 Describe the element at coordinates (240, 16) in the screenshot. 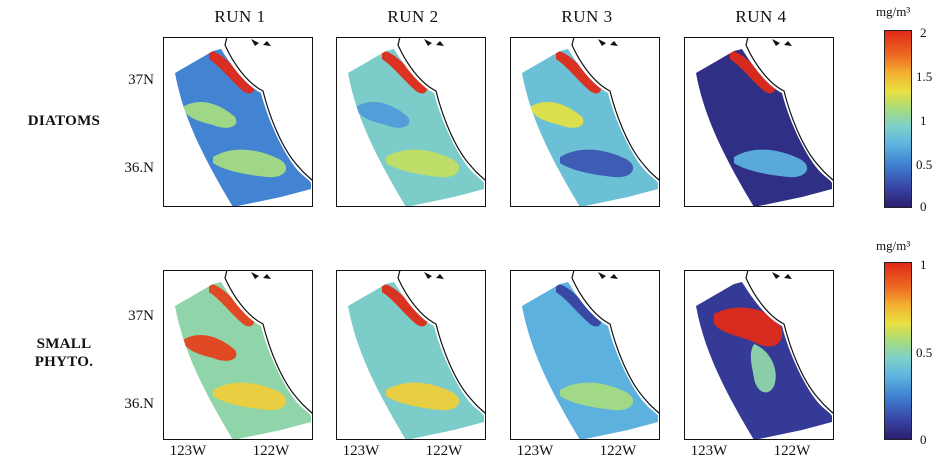

I see `column-title-run-1: RUN 1` at that location.